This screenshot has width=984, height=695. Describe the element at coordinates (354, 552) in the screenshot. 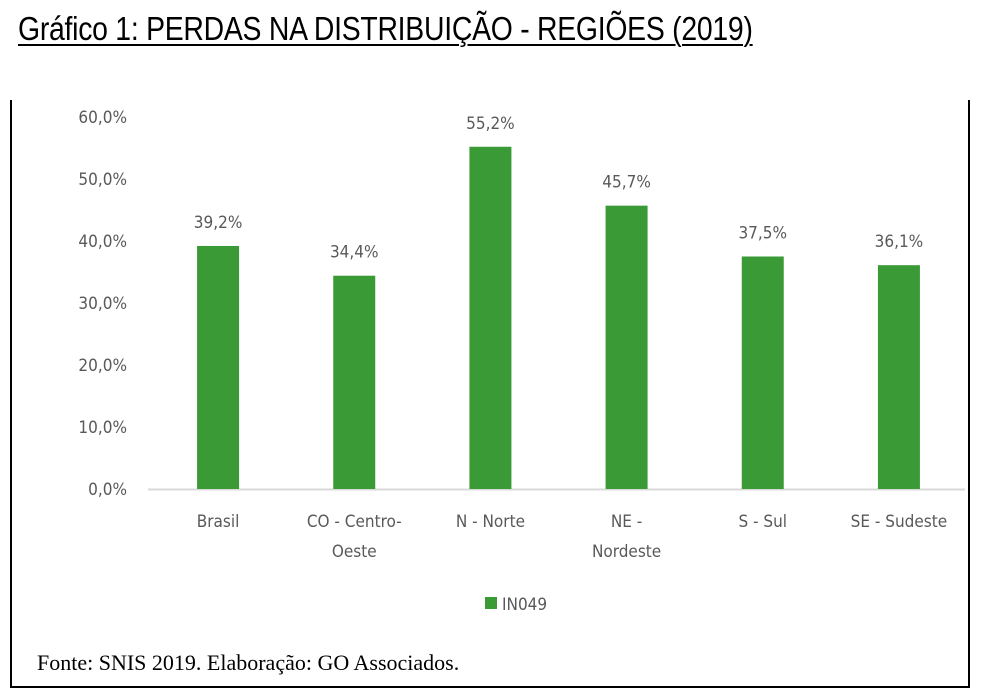

I see `x-tick-label: Oeste` at that location.